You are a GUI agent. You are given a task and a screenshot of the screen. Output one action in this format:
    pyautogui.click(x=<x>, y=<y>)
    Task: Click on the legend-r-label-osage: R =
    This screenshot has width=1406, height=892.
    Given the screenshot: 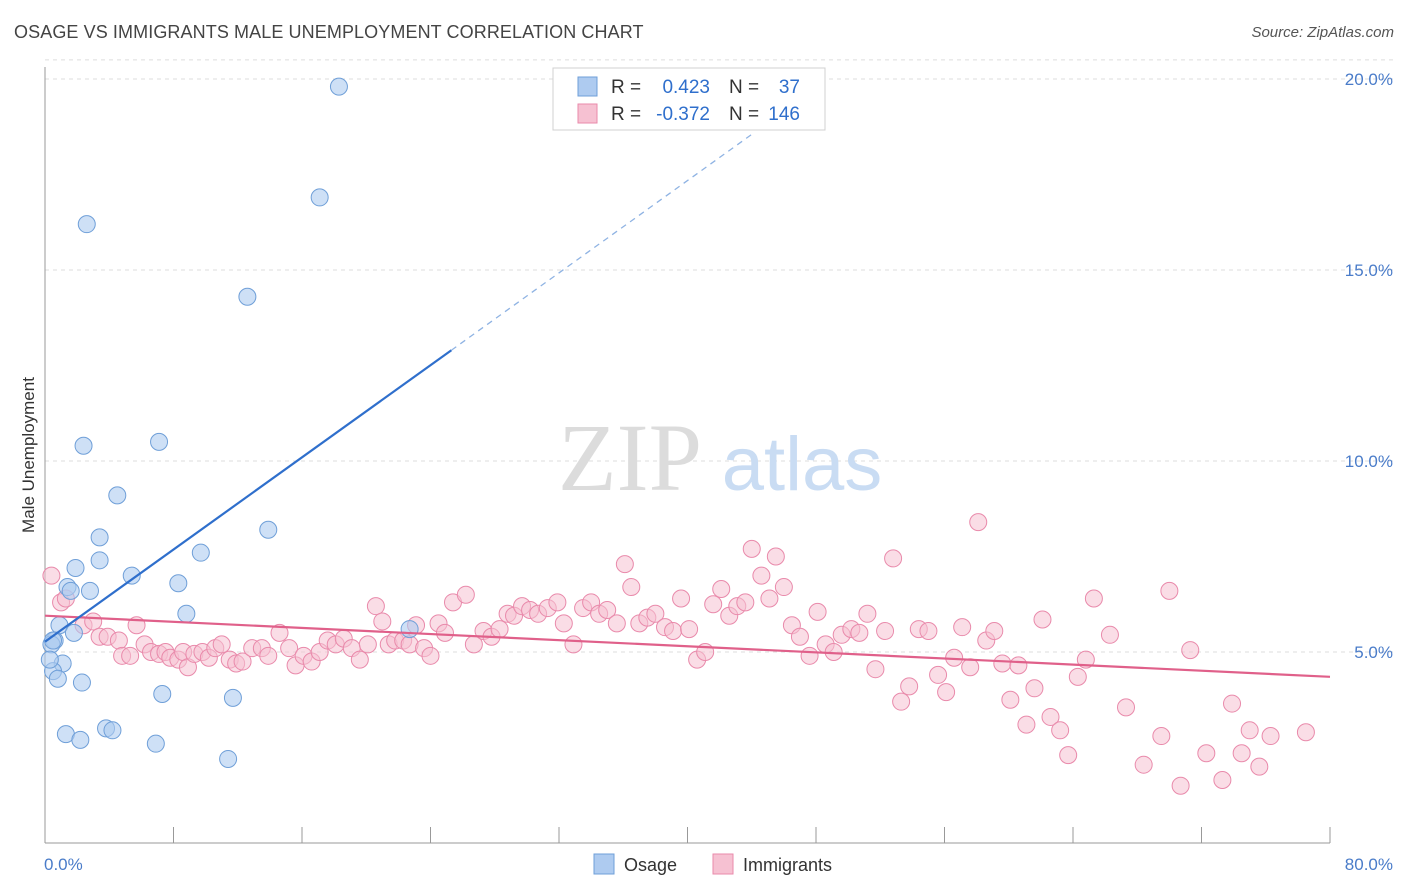 What is the action you would take?
    pyautogui.click(x=626, y=87)
    